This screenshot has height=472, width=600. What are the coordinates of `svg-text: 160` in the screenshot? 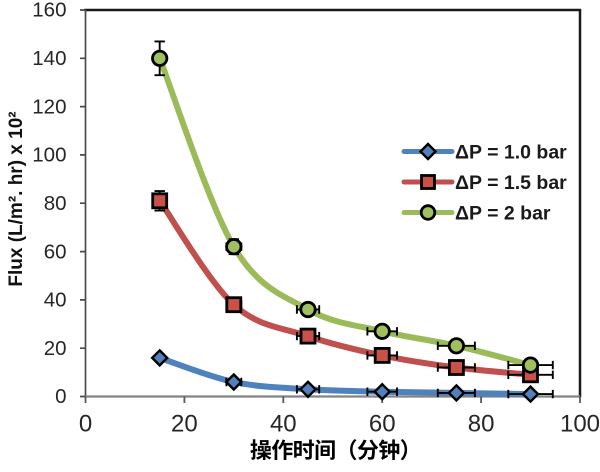 It's located at (49, 11).